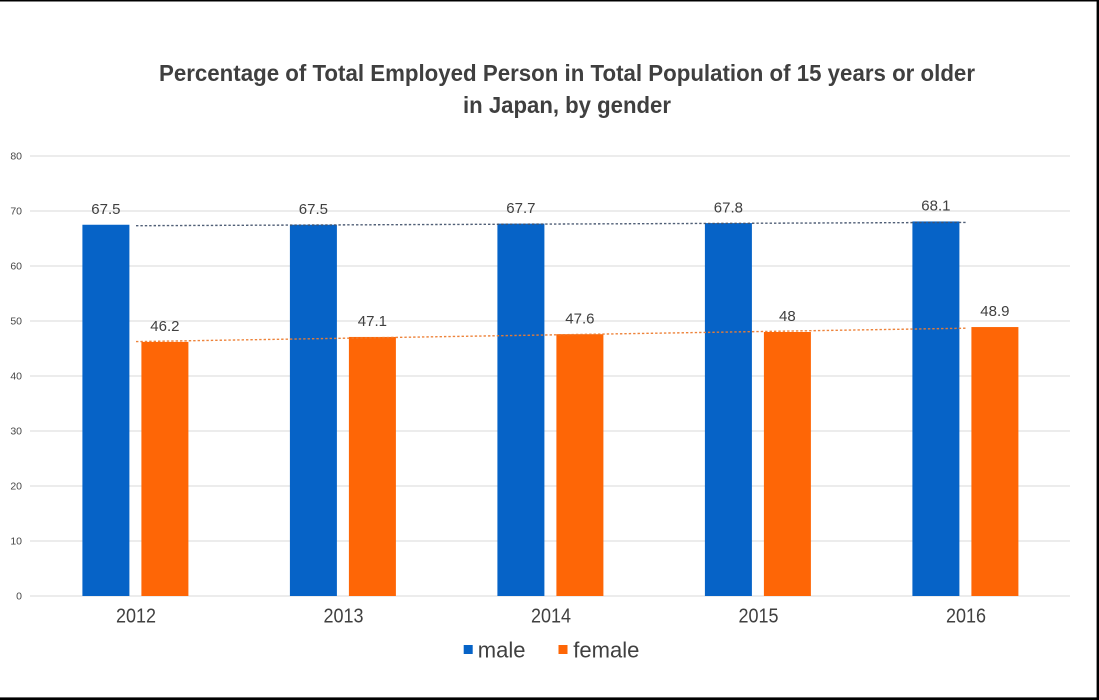  Describe the element at coordinates (935, 206) in the screenshot. I see `svg-text: 68.1` at that location.